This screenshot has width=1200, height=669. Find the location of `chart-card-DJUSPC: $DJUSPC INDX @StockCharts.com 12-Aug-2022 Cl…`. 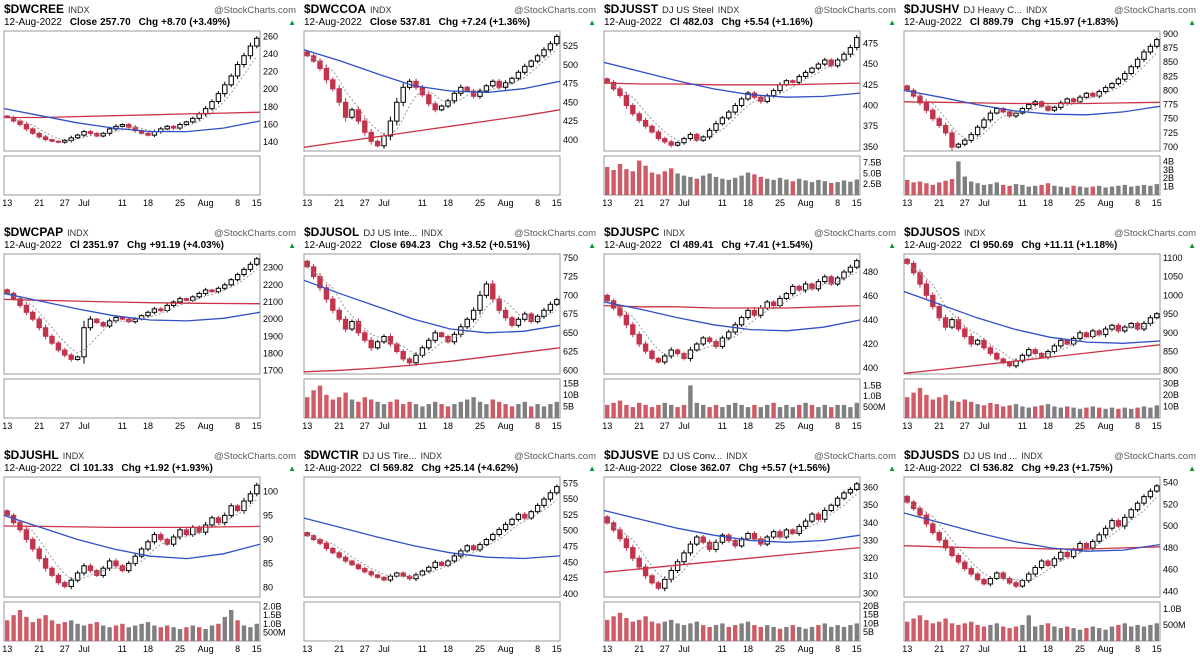

chart-card-DJUSPC: $DJUSPC INDX @StockCharts.com 12-Aug-2022 Cl… is located at coordinates (750, 334).